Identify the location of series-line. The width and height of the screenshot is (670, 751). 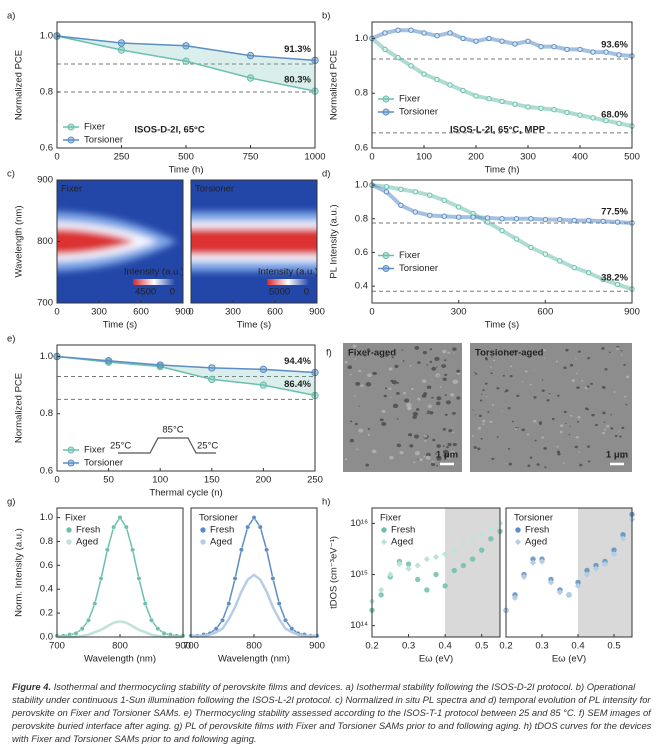
(186, 376).